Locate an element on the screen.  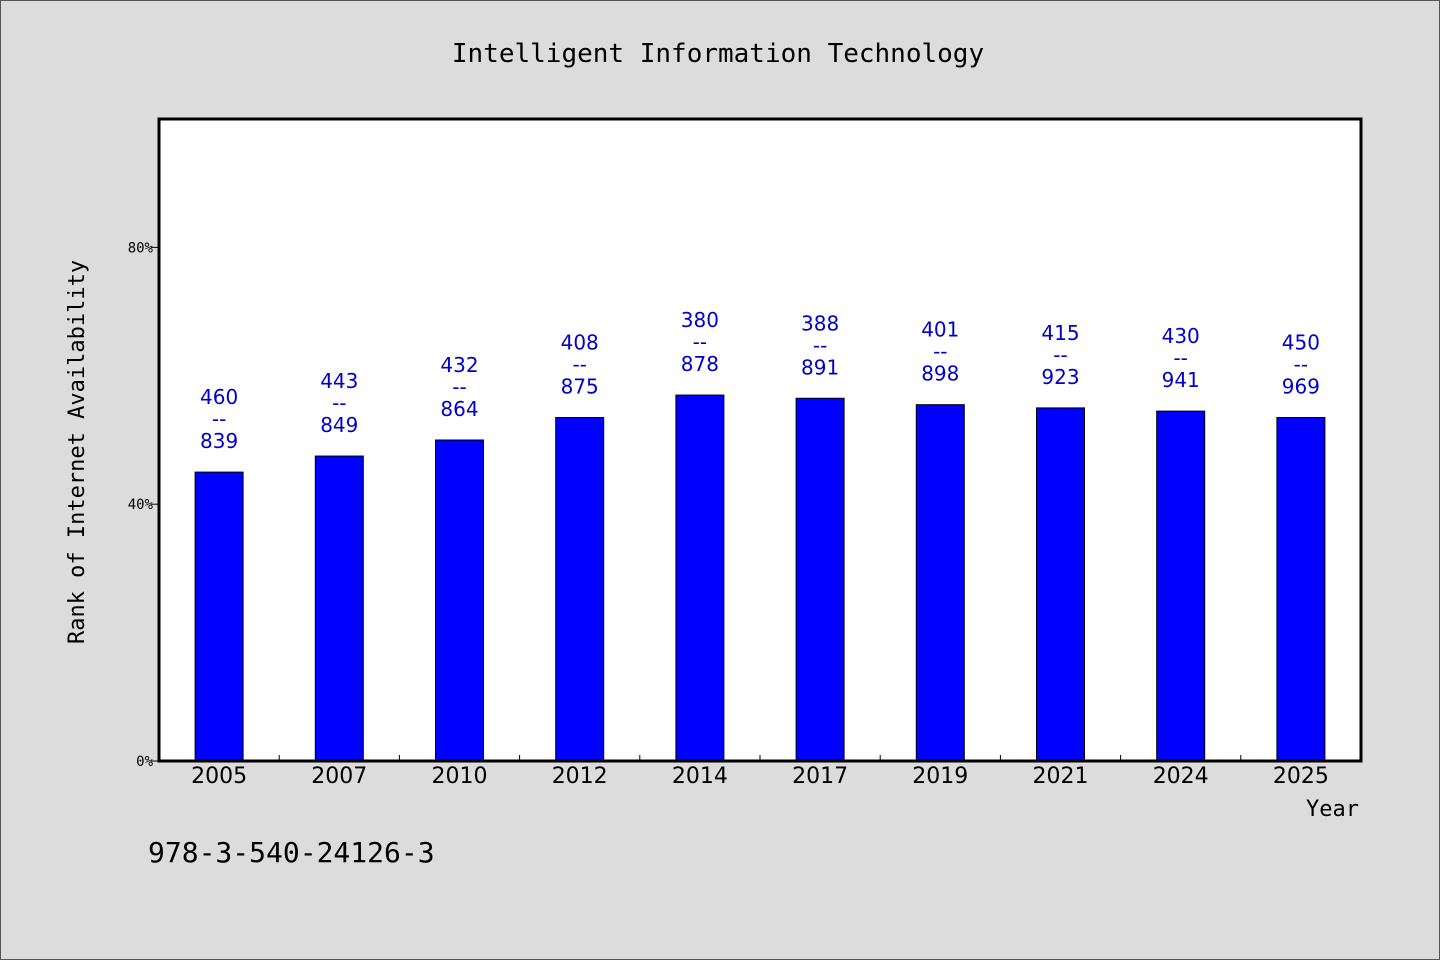
data-label-2021-bottom: 923 is located at coordinates (1060, 377).